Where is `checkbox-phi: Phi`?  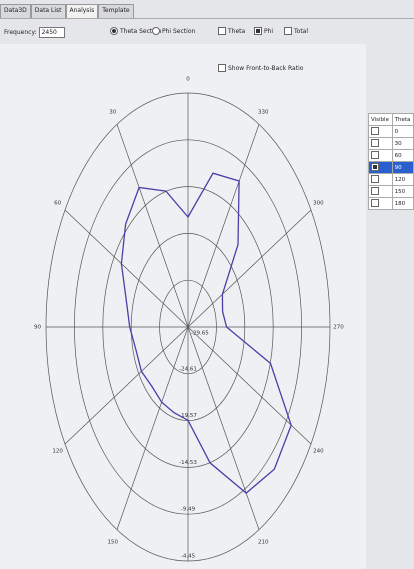 checkbox-phi: Phi is located at coordinates (263, 31).